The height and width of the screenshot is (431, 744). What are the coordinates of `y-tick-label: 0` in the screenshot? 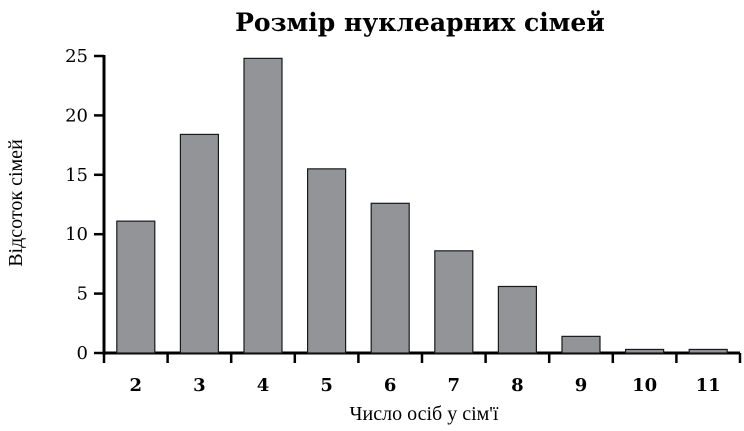 It's located at (82, 353).